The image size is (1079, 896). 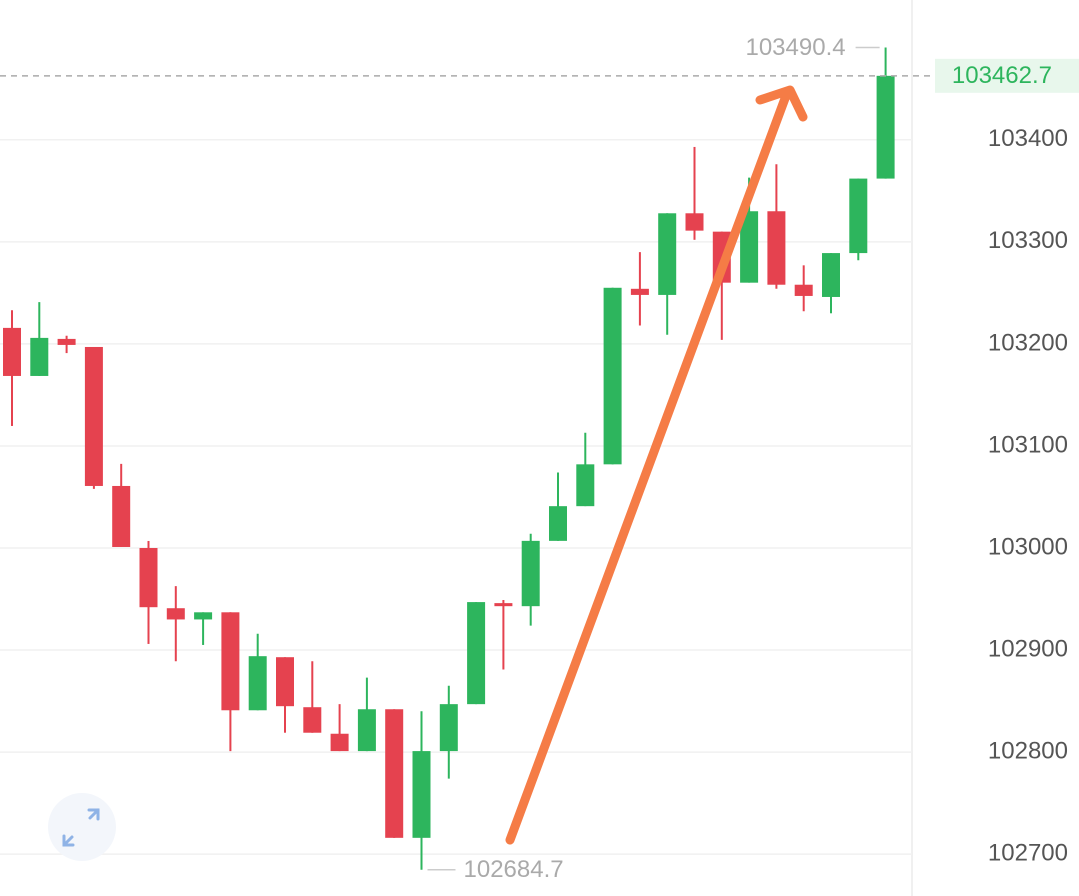 I want to click on y-tick-label: 103200, so click(x=1028, y=342).